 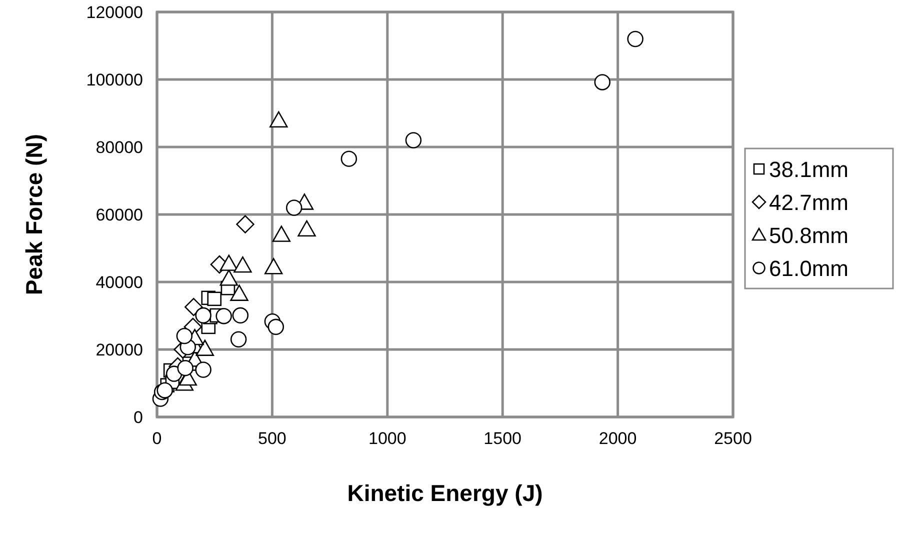 I want to click on x-tick-label: 0, so click(x=157, y=438).